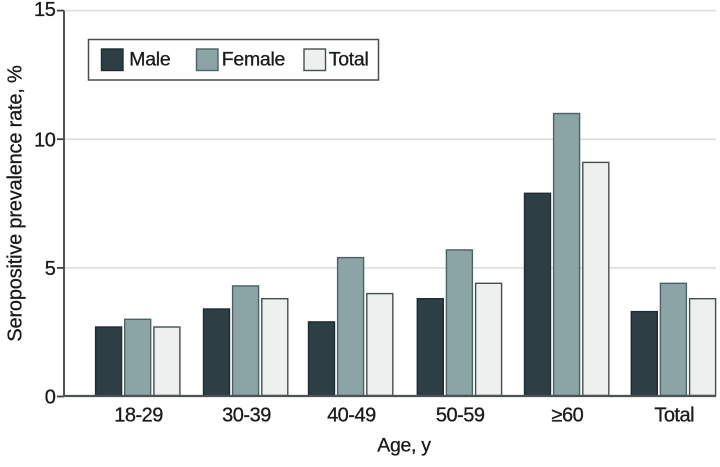  Describe the element at coordinates (253, 60) in the screenshot. I see `svg-text: Female` at that location.